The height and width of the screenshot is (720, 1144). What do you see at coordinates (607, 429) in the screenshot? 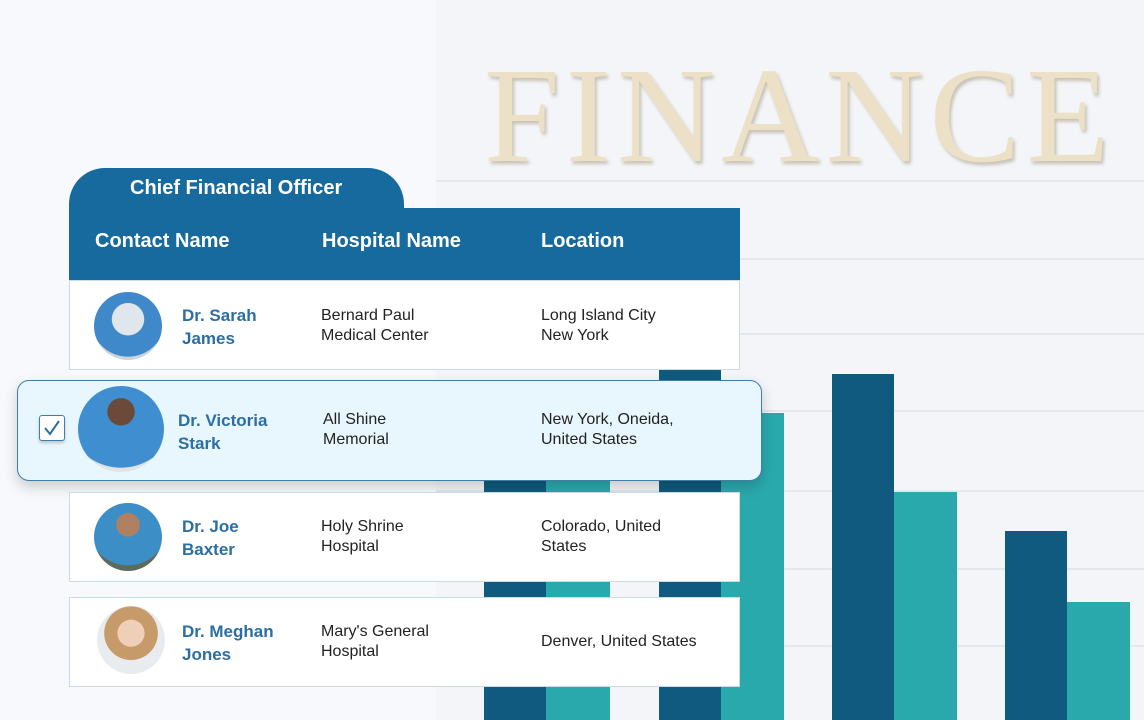
I see `location: New York, Oneida, United States` at bounding box center [607, 429].